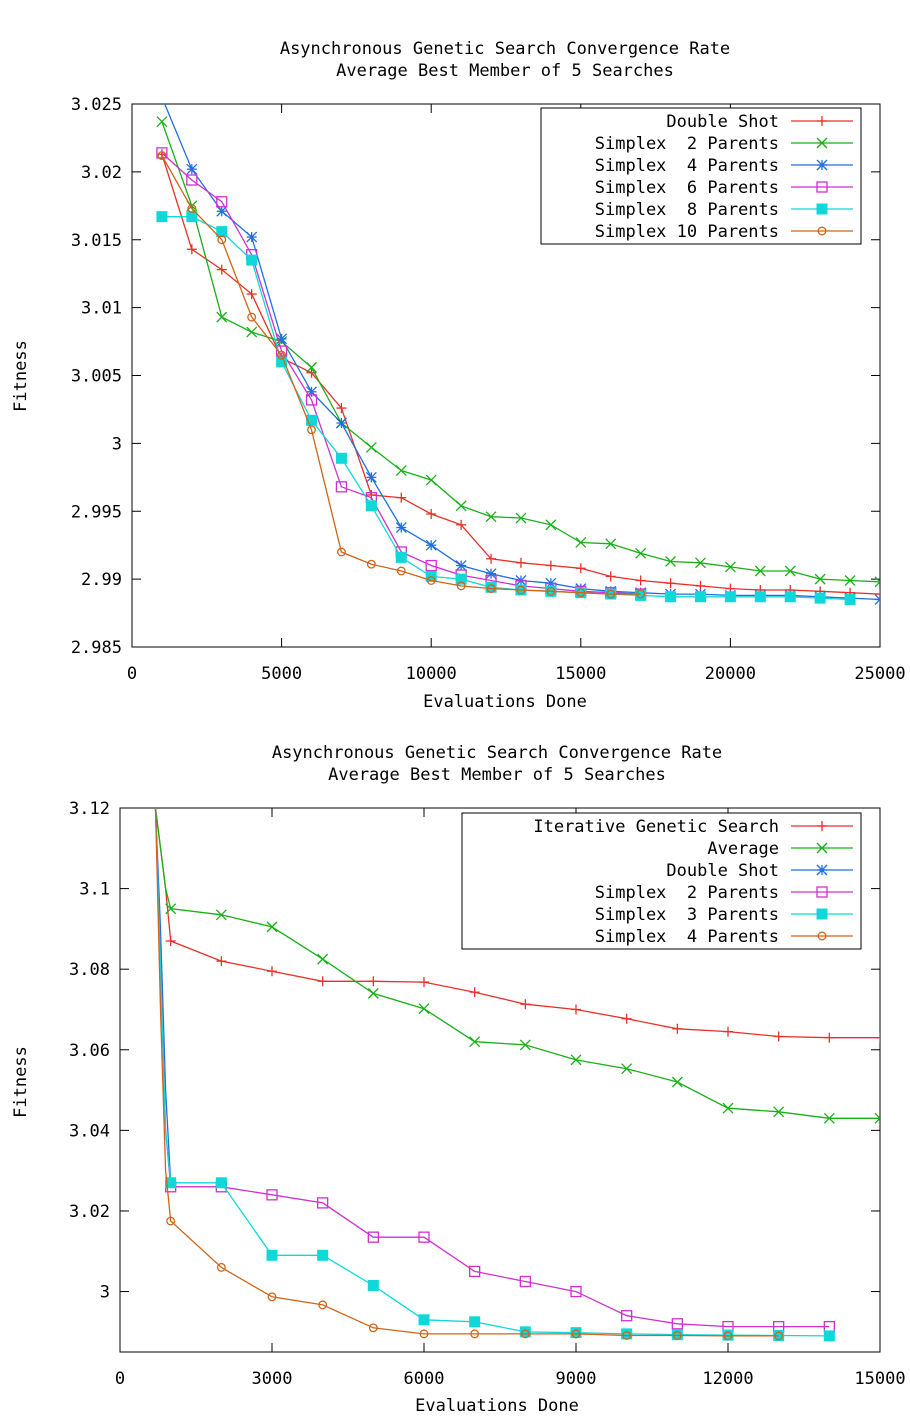 The image size is (910, 1422). I want to click on chart-2-x-tick-label: 6000, so click(424, 1379).